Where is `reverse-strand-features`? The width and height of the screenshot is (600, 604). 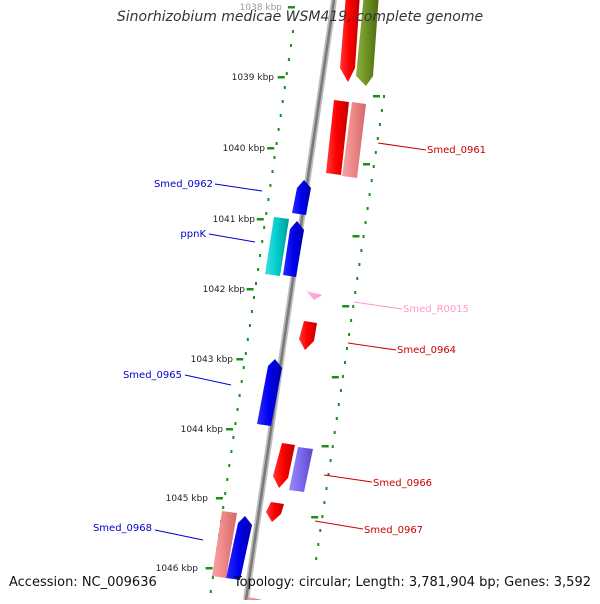
reverse-strand-features is located at coordinates (268, 380).